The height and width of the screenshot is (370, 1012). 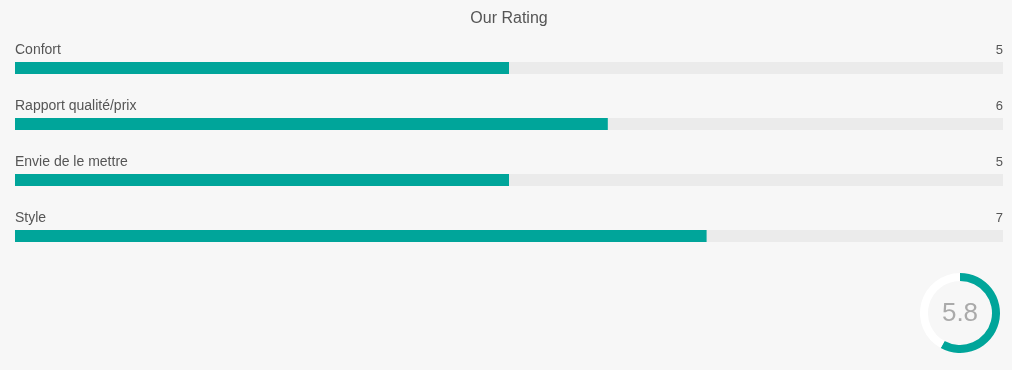 I want to click on data-label: 7, so click(x=999, y=217).